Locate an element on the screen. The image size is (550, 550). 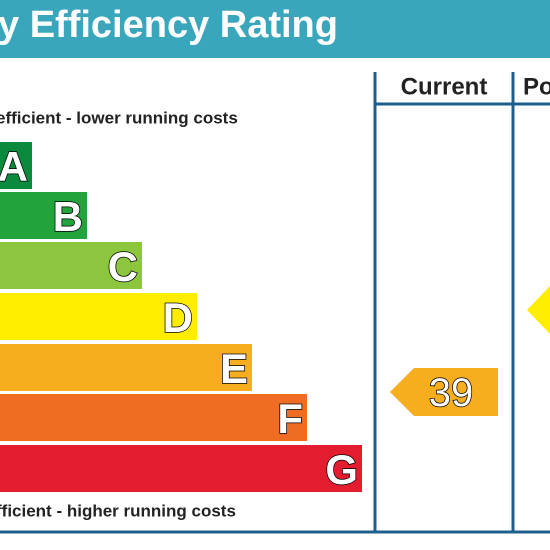
band-letter: D is located at coordinates (178, 317).